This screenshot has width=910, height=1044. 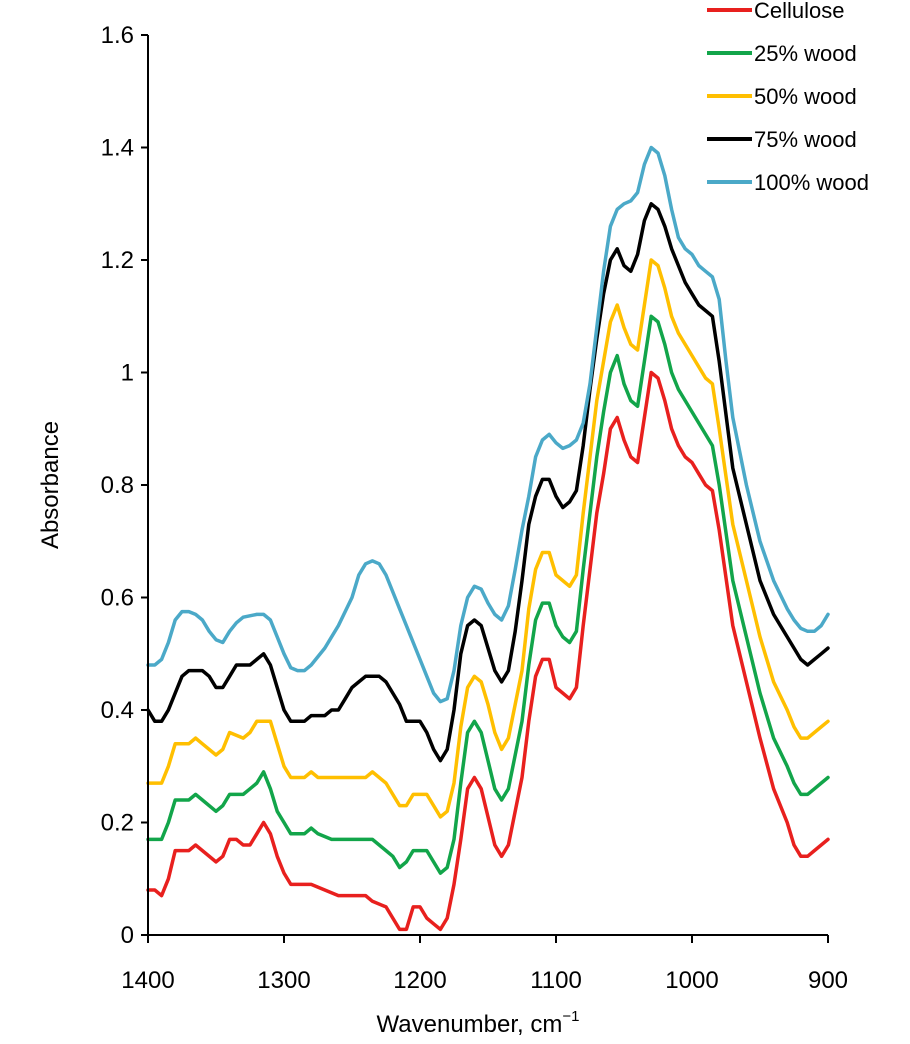 I want to click on y-axis-ticks: 0 0.2 0.4 0.6 0.8 1 1.2 1.4 1.6, so click(x=124, y=485).